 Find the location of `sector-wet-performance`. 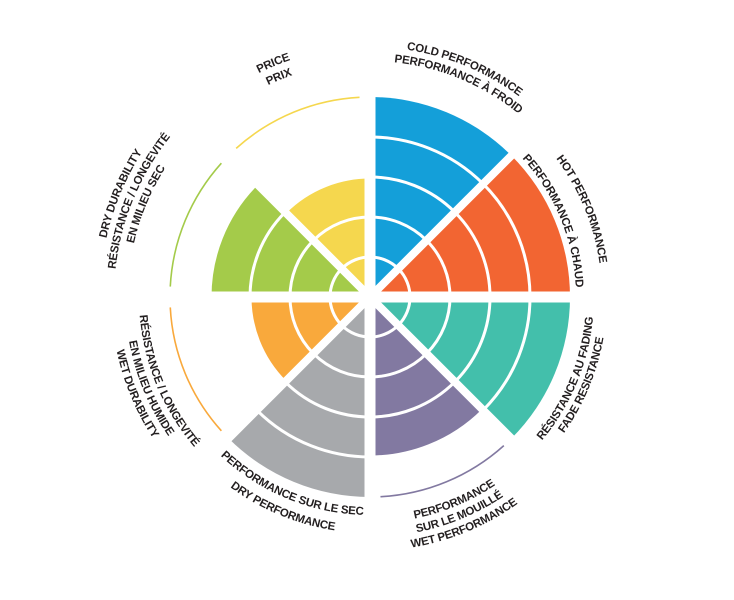

sector-wet-performance is located at coordinates (427, 377).